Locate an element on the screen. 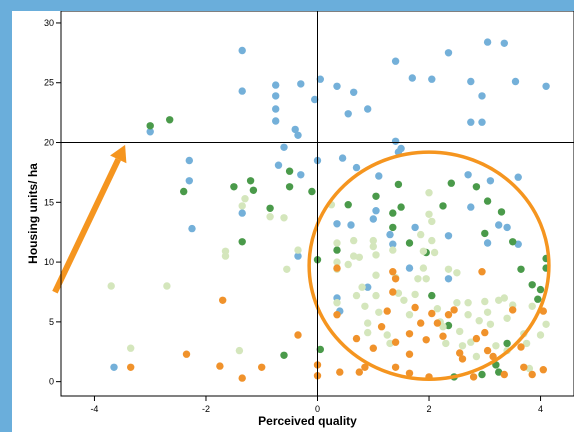 Image resolution: width=574 pixels, height=432 pixels. x-axis-title: Perceived quality is located at coordinates (307, 421).